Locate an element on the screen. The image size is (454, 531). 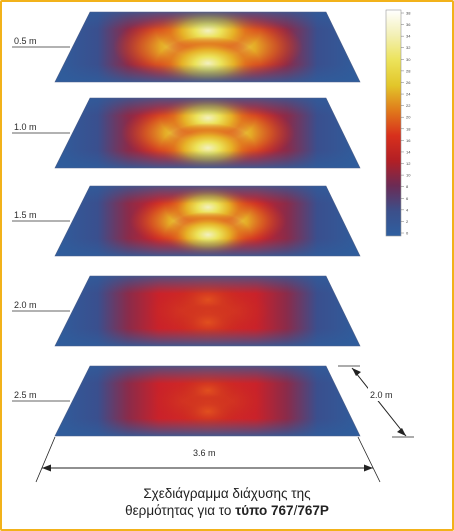
depth-label-bg is located at coordinates (384, 394).